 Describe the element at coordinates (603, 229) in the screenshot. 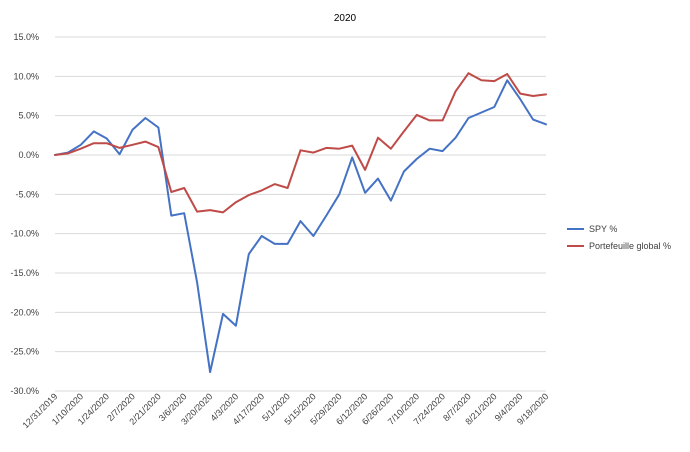

I see `legend-label: SPY %` at that location.